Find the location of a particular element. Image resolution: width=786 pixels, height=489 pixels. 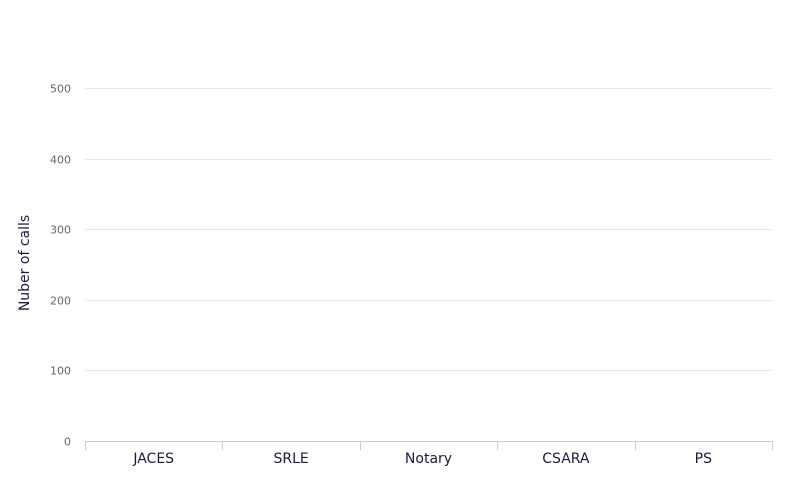

y-axis-label: Nuber of calls is located at coordinates (25, 263).